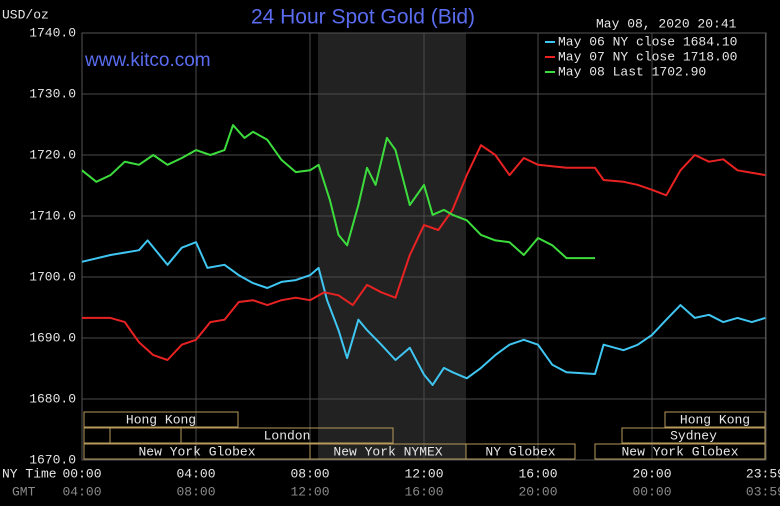 The image size is (780, 506). What do you see at coordinates (651, 473) in the screenshot?
I see `x-tick-label: 20:00` at bounding box center [651, 473].